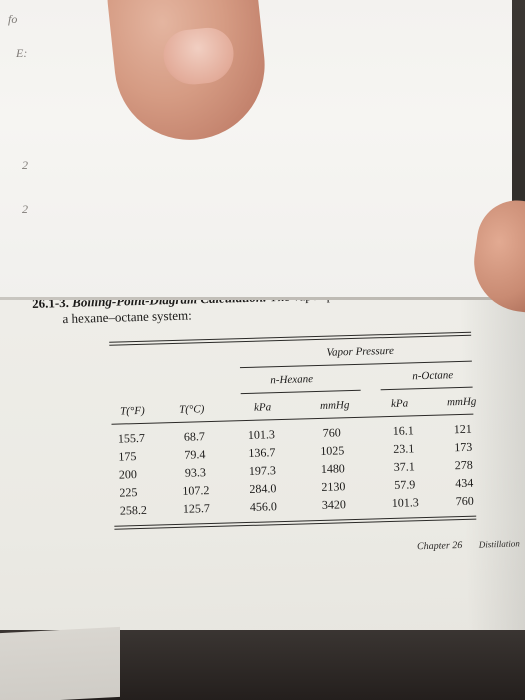 The height and width of the screenshot is (700, 525). I want to click on chapter-label: Chapter 26, so click(439, 546).